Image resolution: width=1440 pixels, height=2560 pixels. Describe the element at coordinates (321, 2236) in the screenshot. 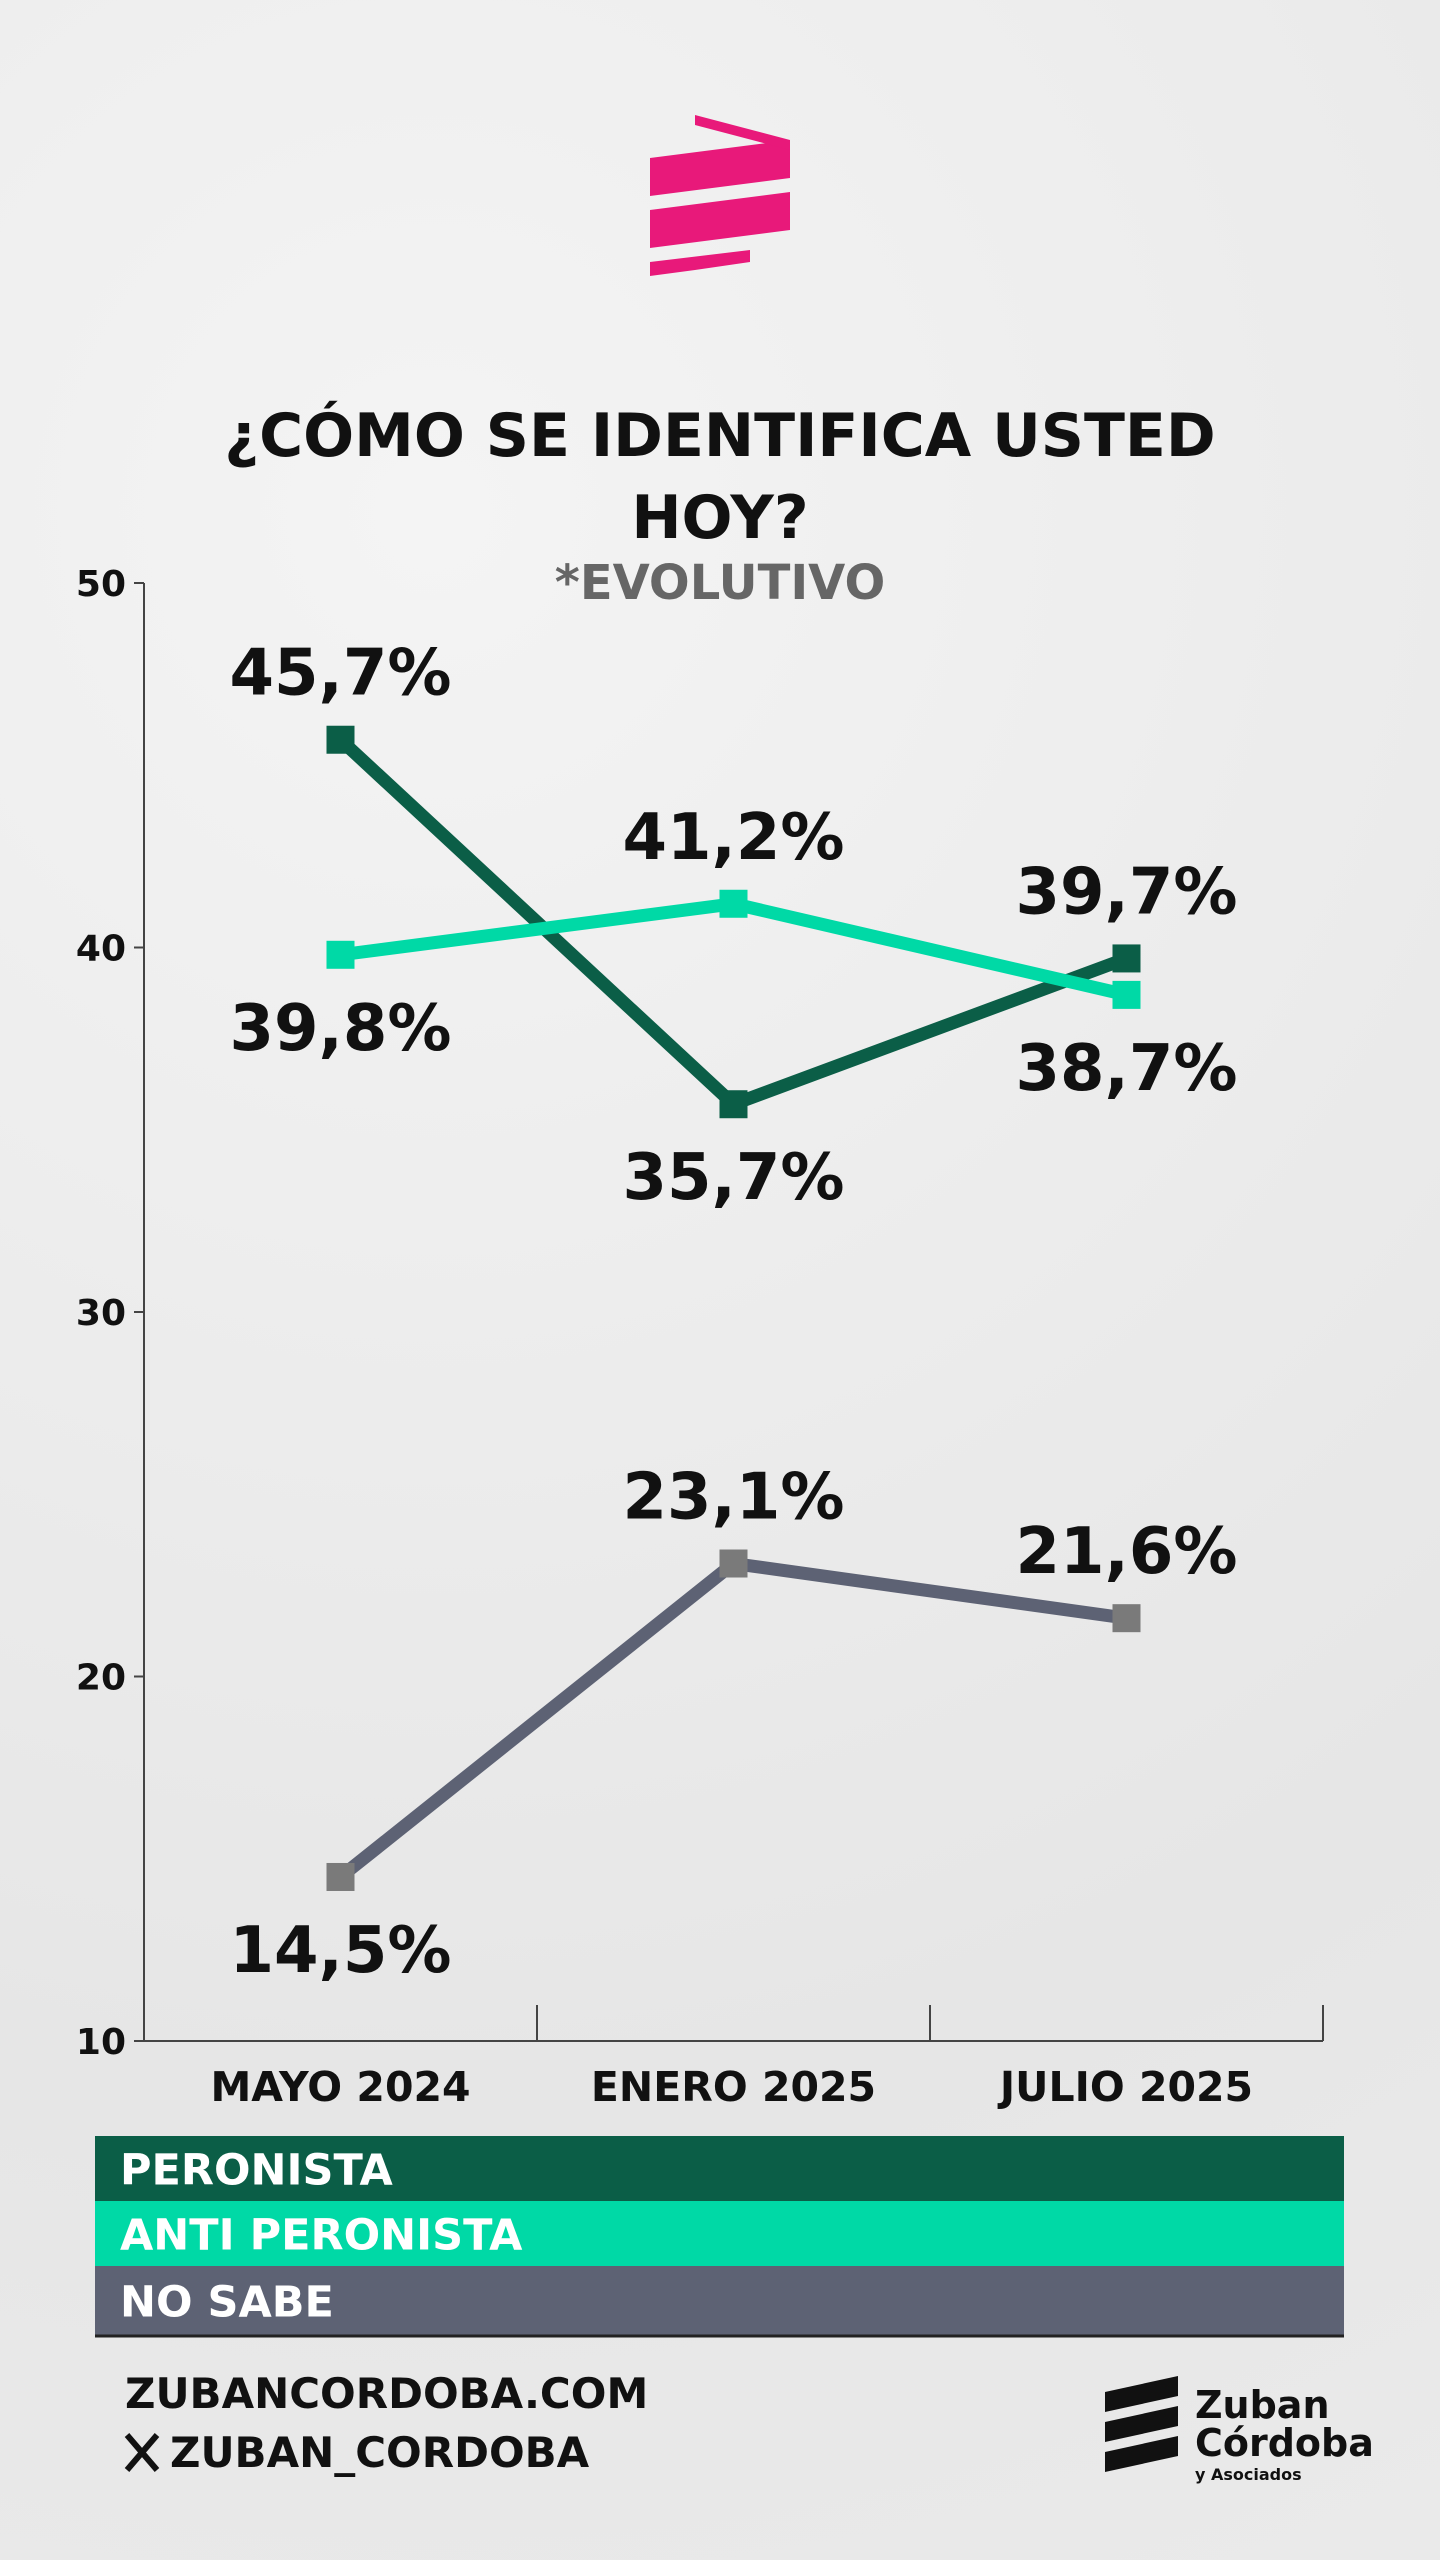

I see `legend-label: ANTI PERONISTA` at that location.